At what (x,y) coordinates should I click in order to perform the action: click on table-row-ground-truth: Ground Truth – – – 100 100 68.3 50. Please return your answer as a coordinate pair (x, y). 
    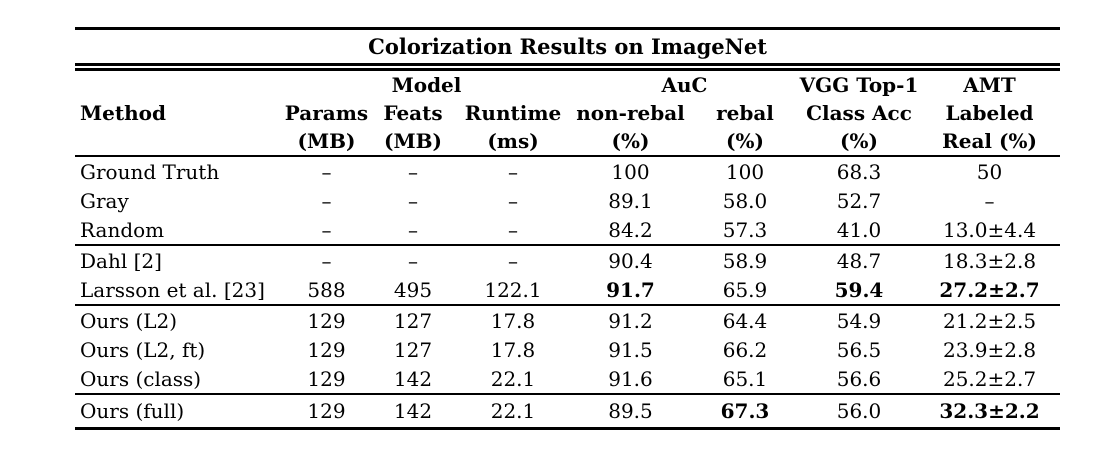
    Looking at the image, I should click on (567, 171).